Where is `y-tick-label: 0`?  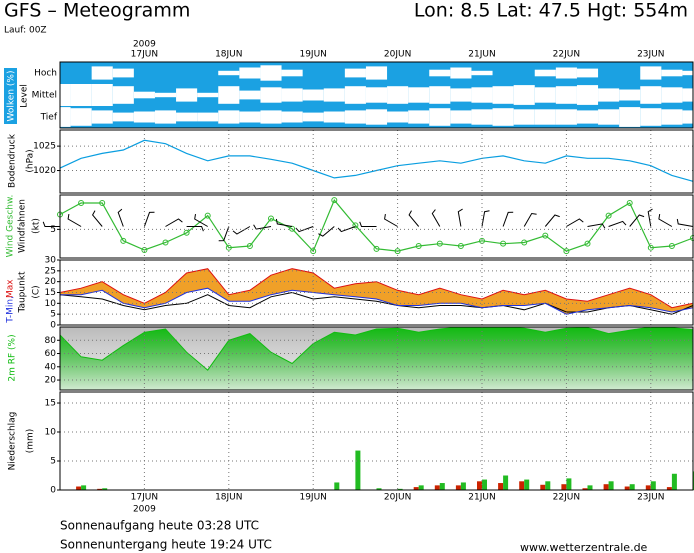 y-tick-label: 0 is located at coordinates (53, 491).